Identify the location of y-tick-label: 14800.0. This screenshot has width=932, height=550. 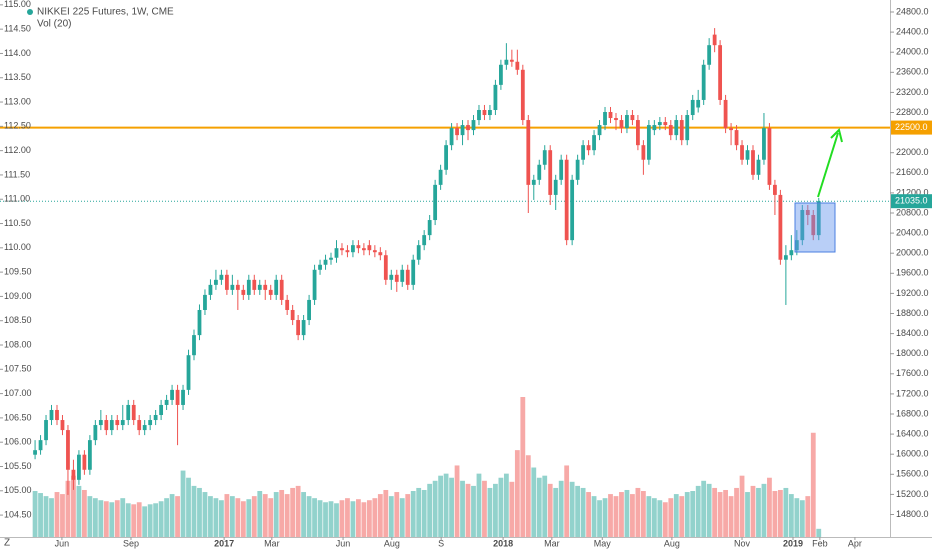
(912, 514).